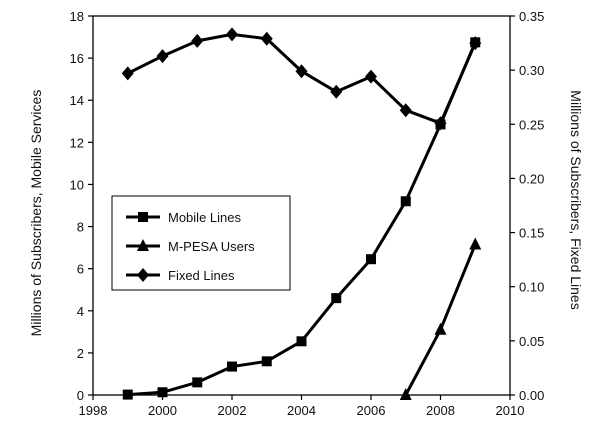 This screenshot has height=429, width=594. Describe the element at coordinates (36, 213) in the screenshot. I see `y-axis-left-title: Millions of Subscribers, Mobile Services` at that location.